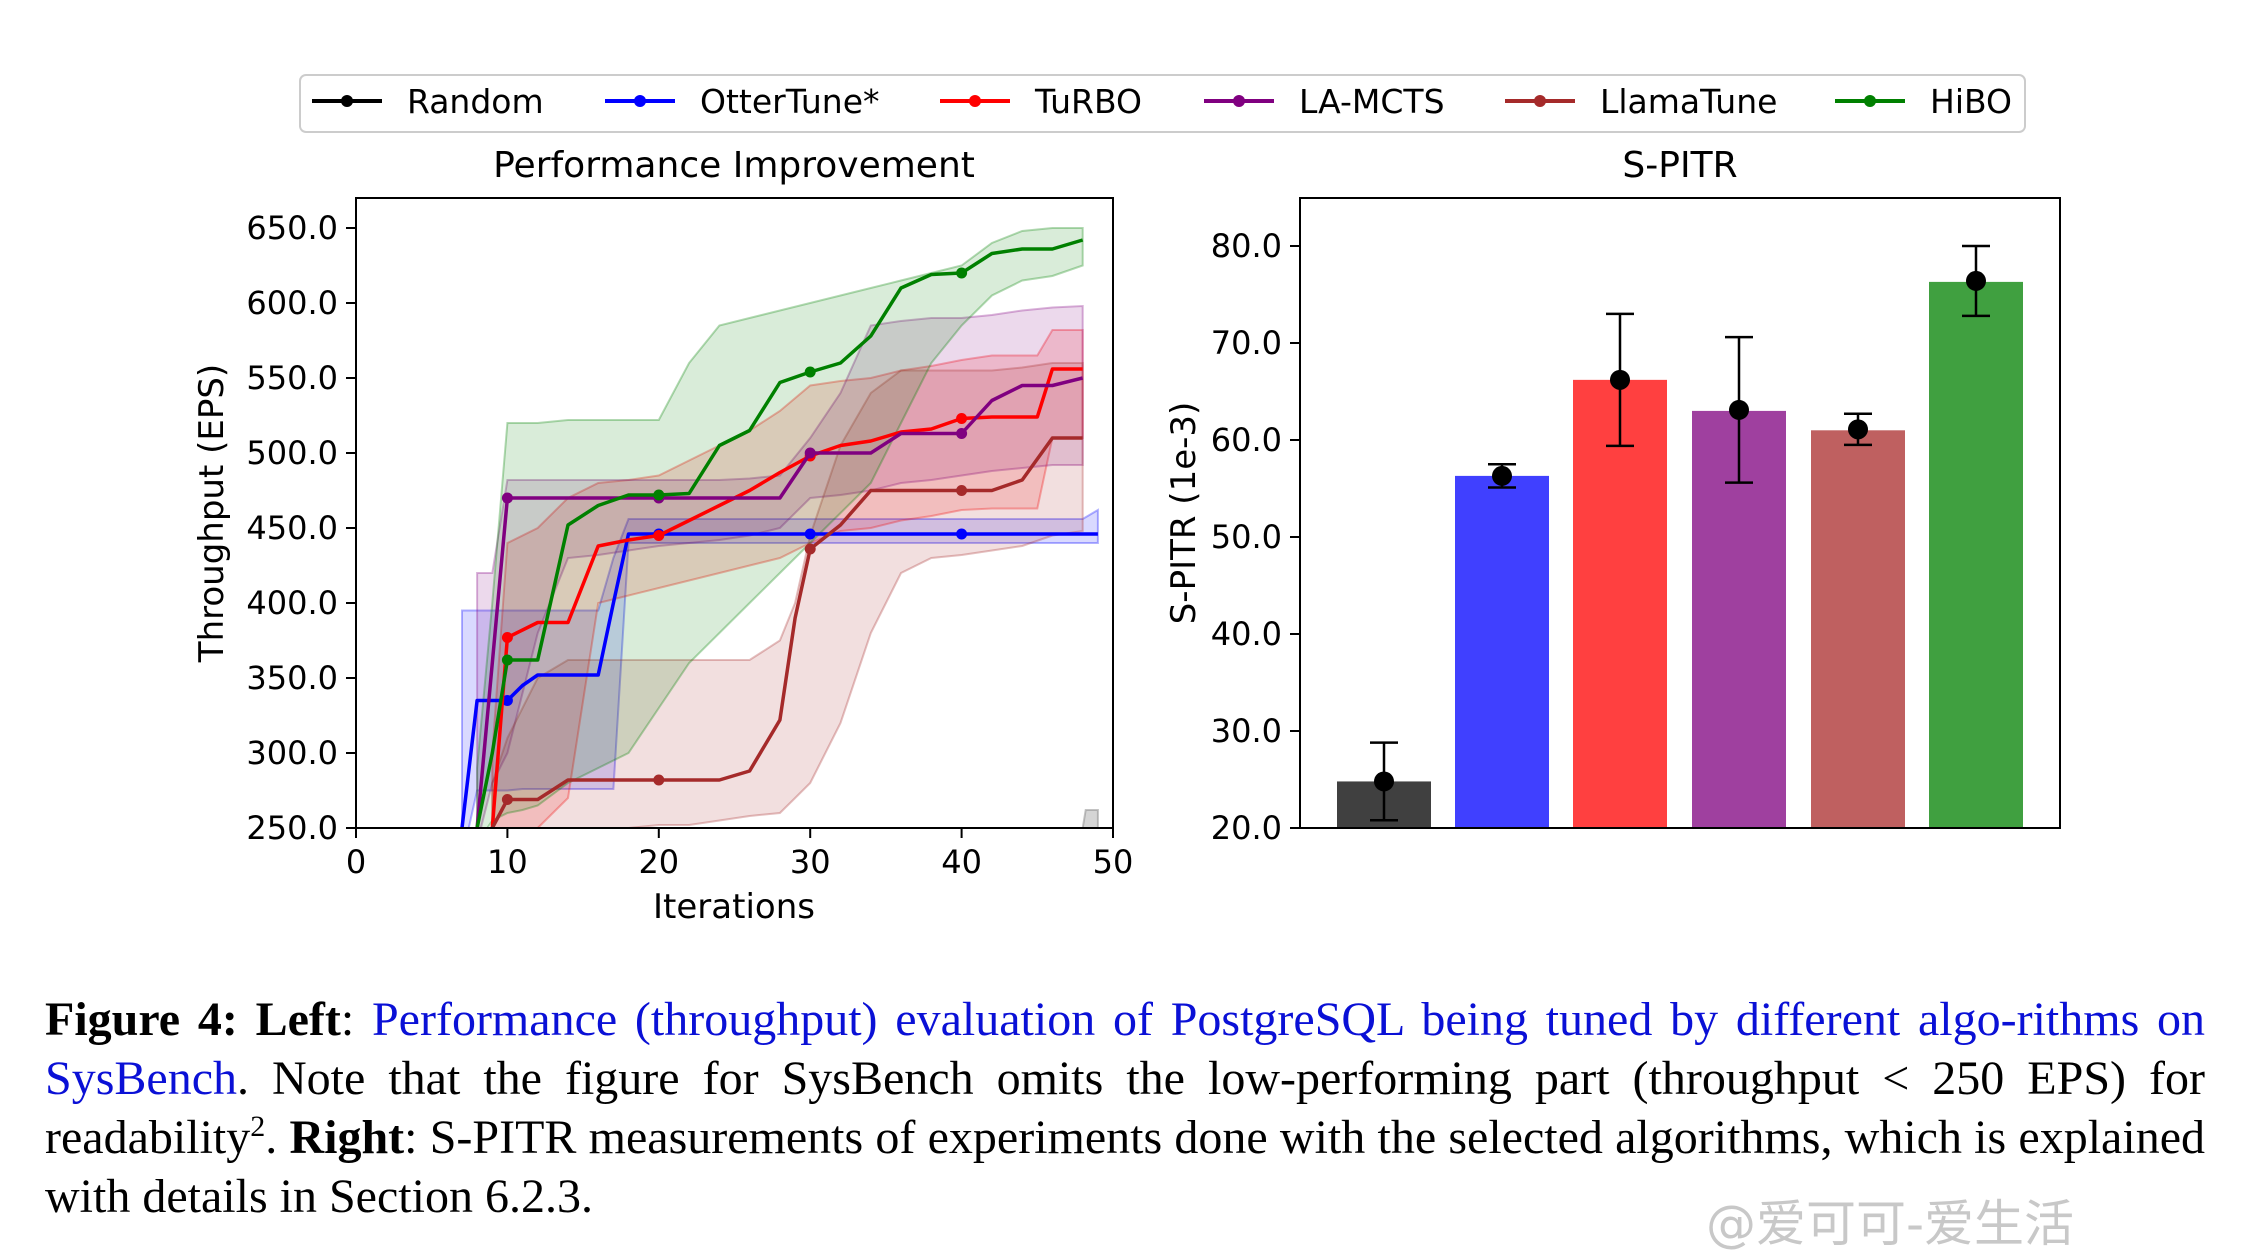 The height and width of the screenshot is (1260, 2244). What do you see at coordinates (734, 907) in the screenshot?
I see `line-chart-xlabel: Iterations` at bounding box center [734, 907].